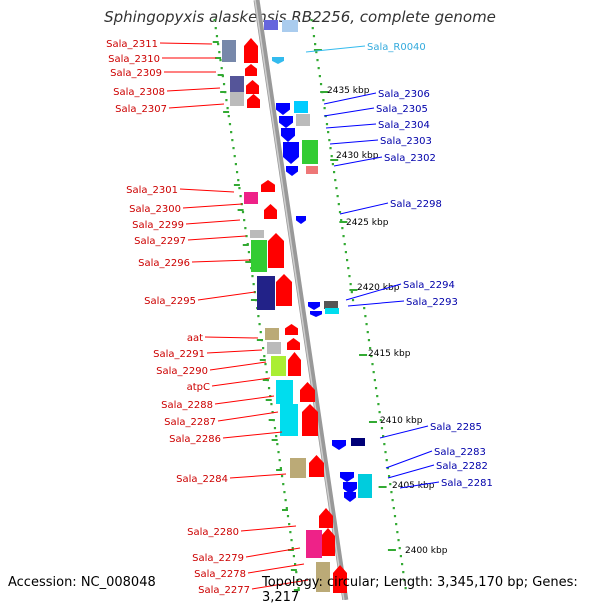 Image resolution: width=600 pixels, height=605 pixels. I want to click on gene-label-left: Sala_2278, so click(220, 574).